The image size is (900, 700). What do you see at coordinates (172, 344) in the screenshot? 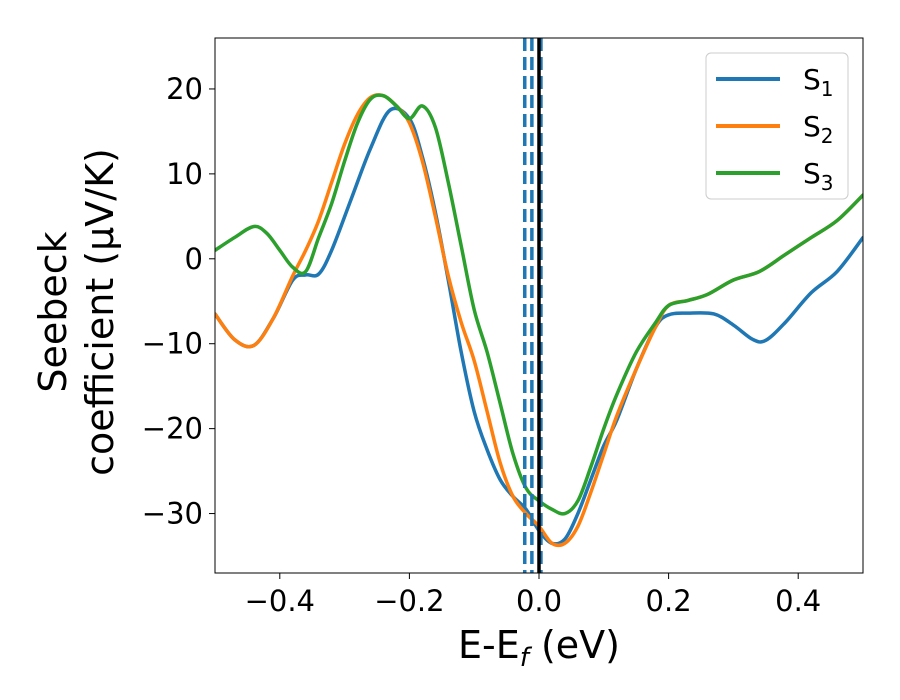
I see `y-tick-label: −10` at bounding box center [172, 344].